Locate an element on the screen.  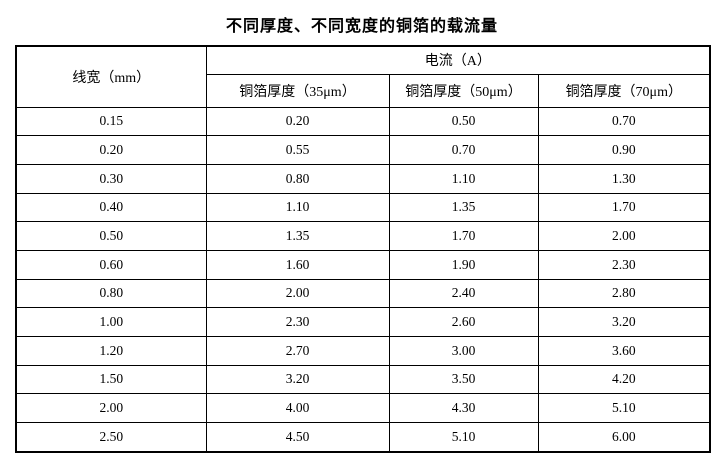
current-value-cell: 3.00 is located at coordinates (463, 350).